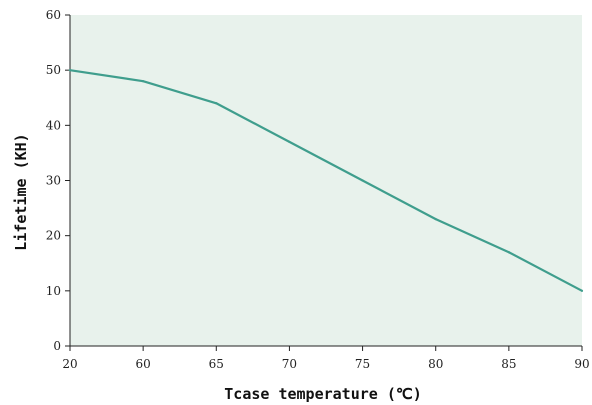  Describe the element at coordinates (69, 364) in the screenshot. I see `x-tick-label: 20` at that location.